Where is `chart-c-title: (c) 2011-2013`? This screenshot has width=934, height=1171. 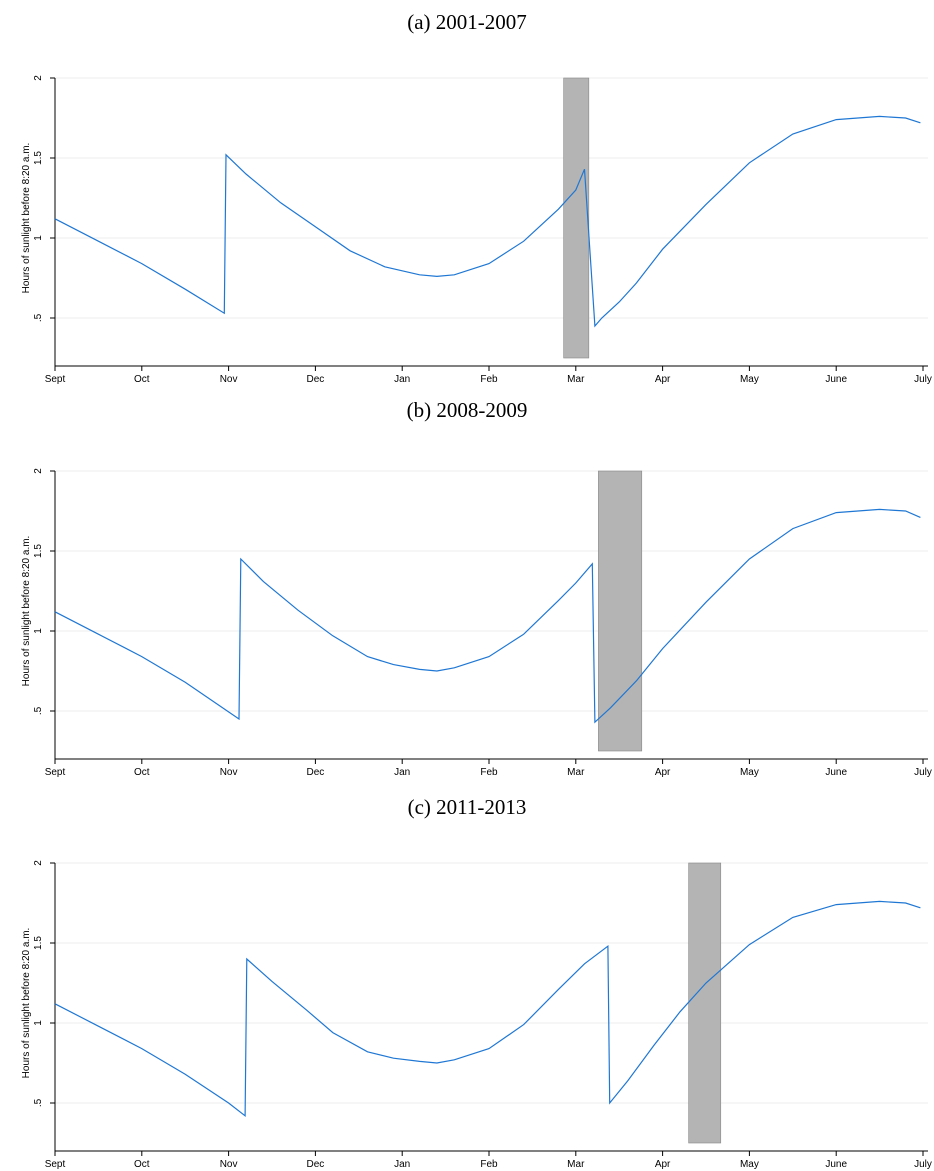
chart-c-title: (c) 2011-2013 is located at coordinates (467, 807).